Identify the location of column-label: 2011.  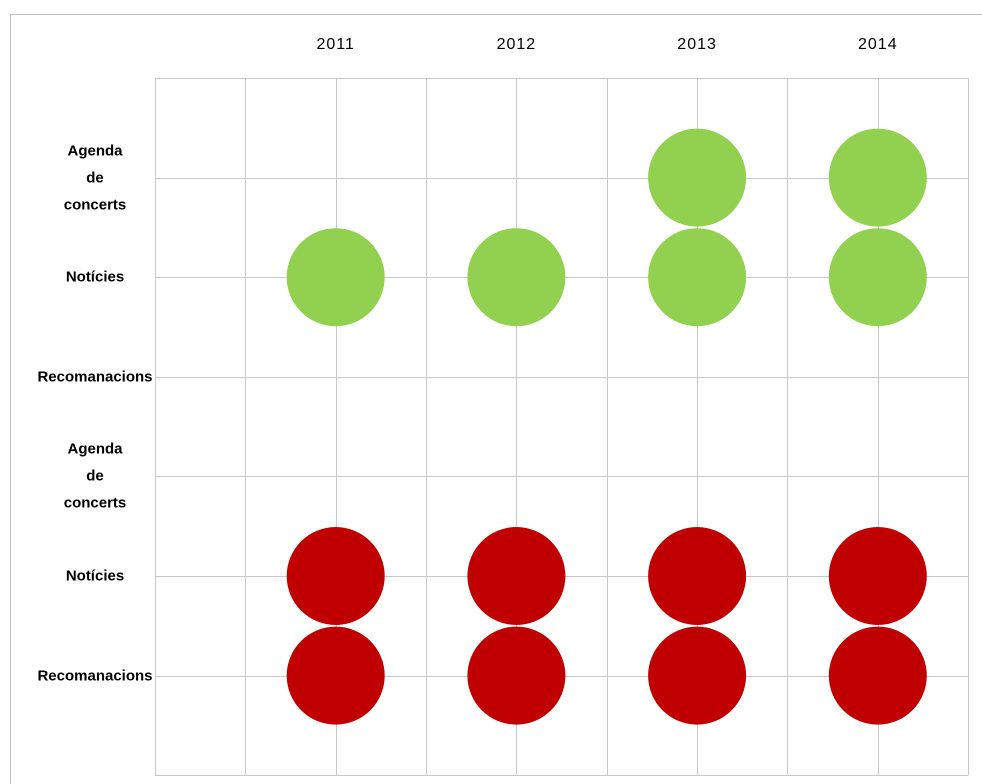
(335, 44).